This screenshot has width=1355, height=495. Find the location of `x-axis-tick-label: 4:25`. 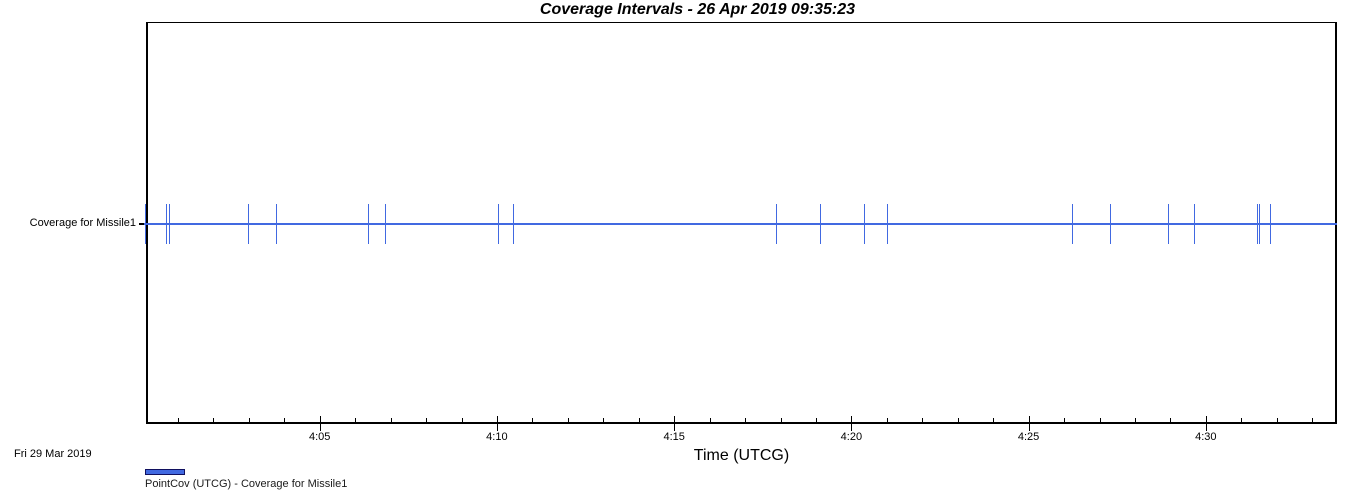

x-axis-tick-label: 4:25 is located at coordinates (1028, 437).